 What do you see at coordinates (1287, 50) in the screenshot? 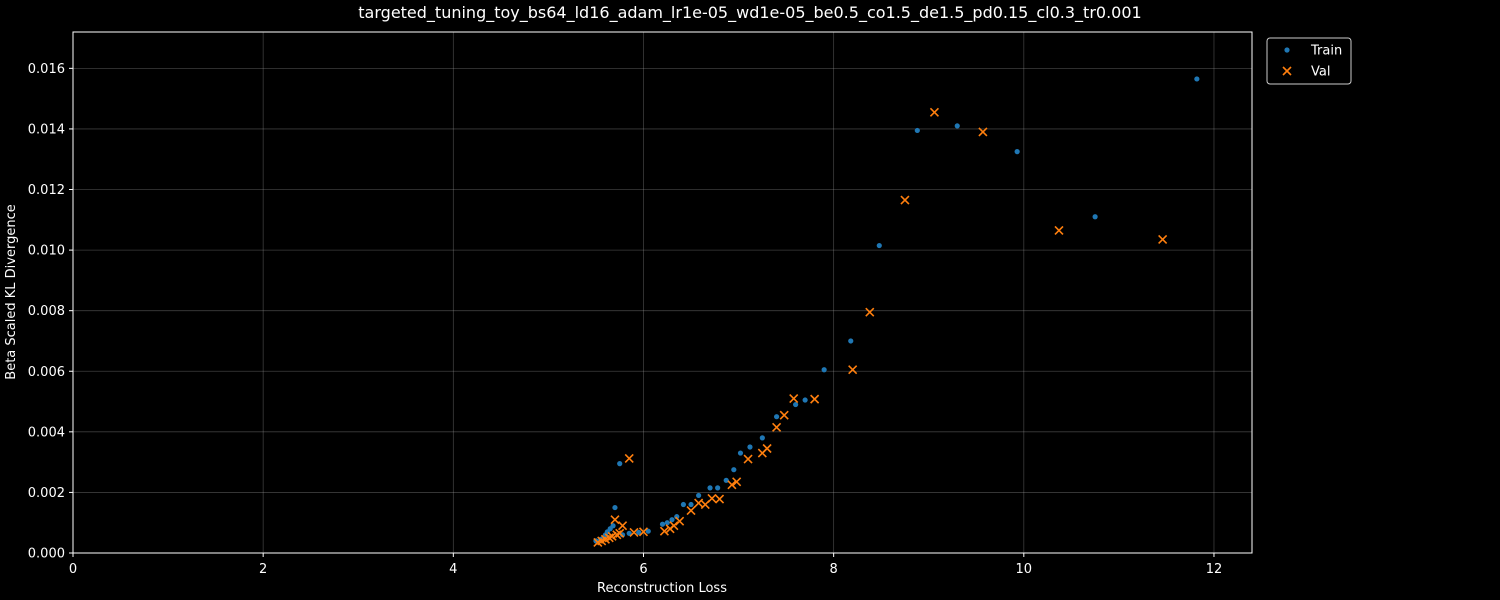
I see `legend-marker-train` at bounding box center [1287, 50].